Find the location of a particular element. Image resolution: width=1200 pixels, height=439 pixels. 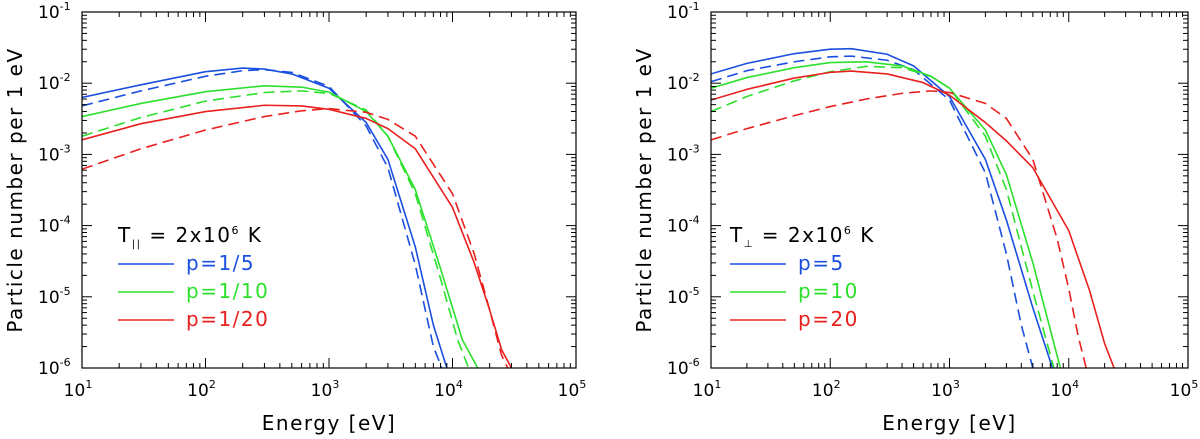

legend-label: p=1/10 is located at coordinates (227, 291).